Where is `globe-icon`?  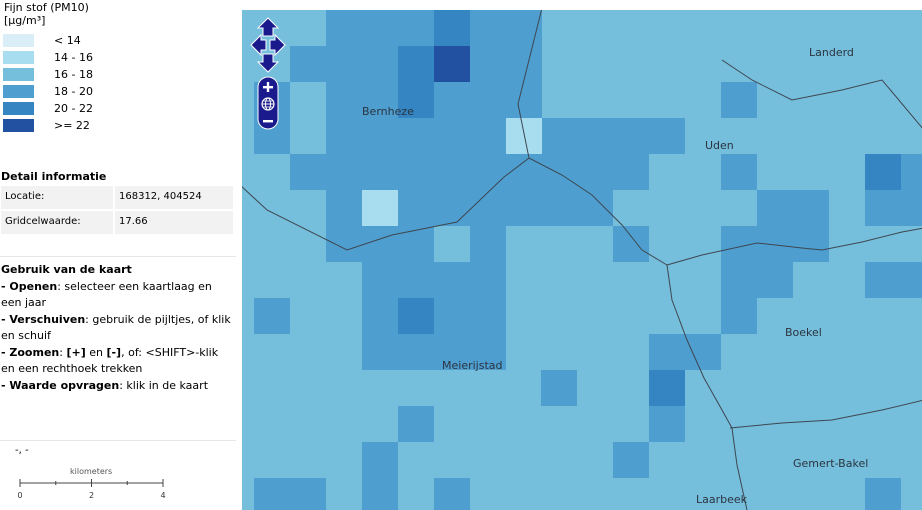
globe-icon is located at coordinates (268, 104).